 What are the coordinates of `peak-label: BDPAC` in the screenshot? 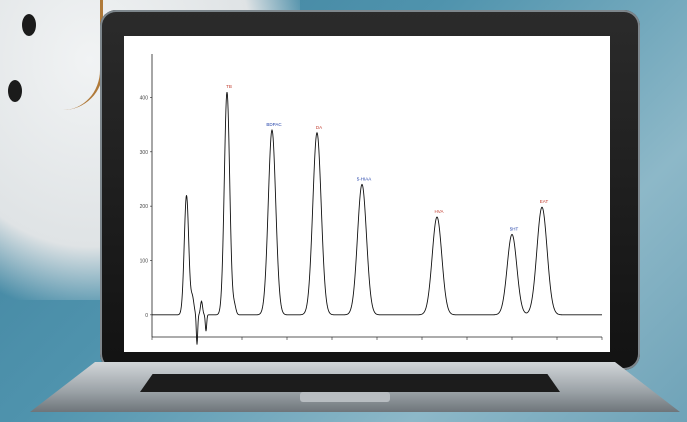 It's located at (274, 124).